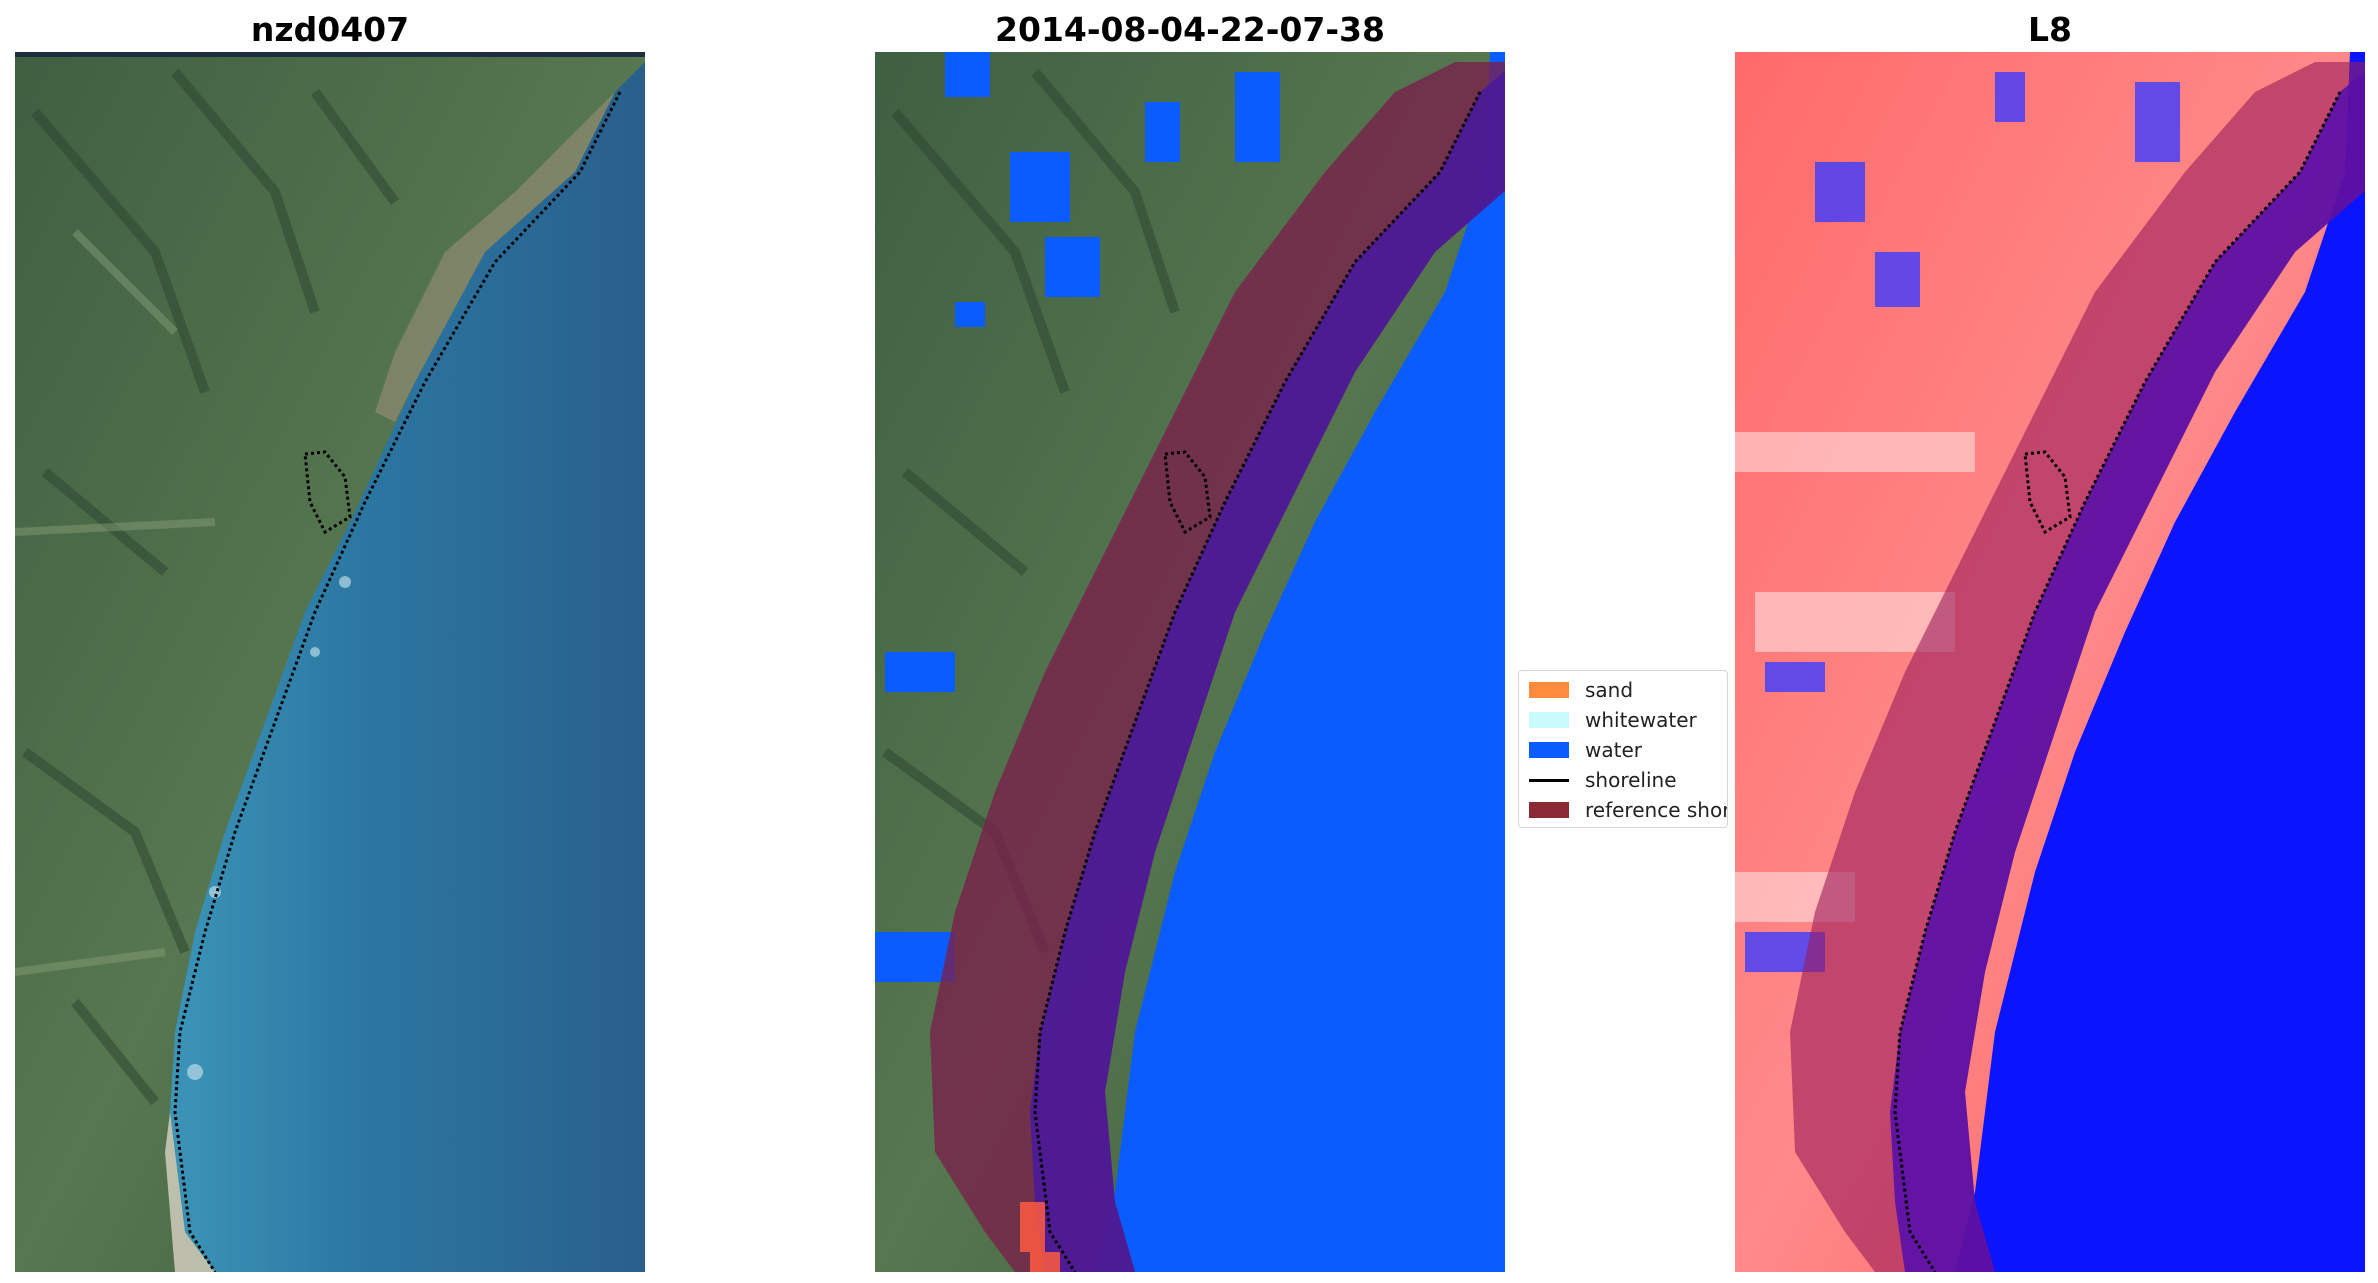  What do you see at coordinates (1549, 690) in the screenshot?
I see `sand-swatch` at bounding box center [1549, 690].